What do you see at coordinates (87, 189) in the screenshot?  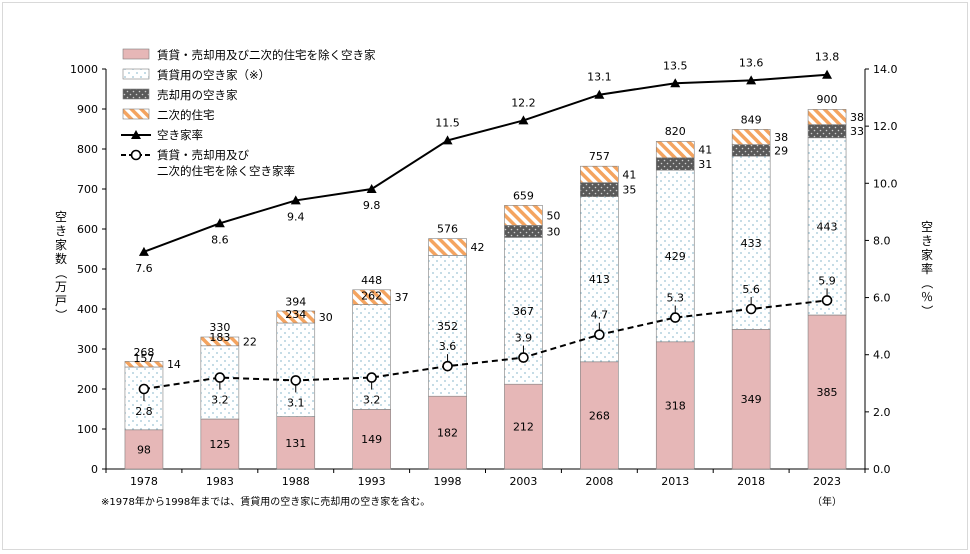 I see `y-tick-label: 700` at bounding box center [87, 189].